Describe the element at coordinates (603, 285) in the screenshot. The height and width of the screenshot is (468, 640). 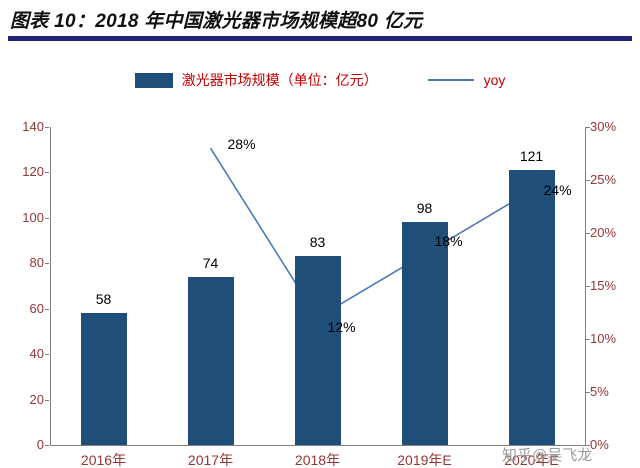
I see `right-axis-tick-label: 15%` at that location.